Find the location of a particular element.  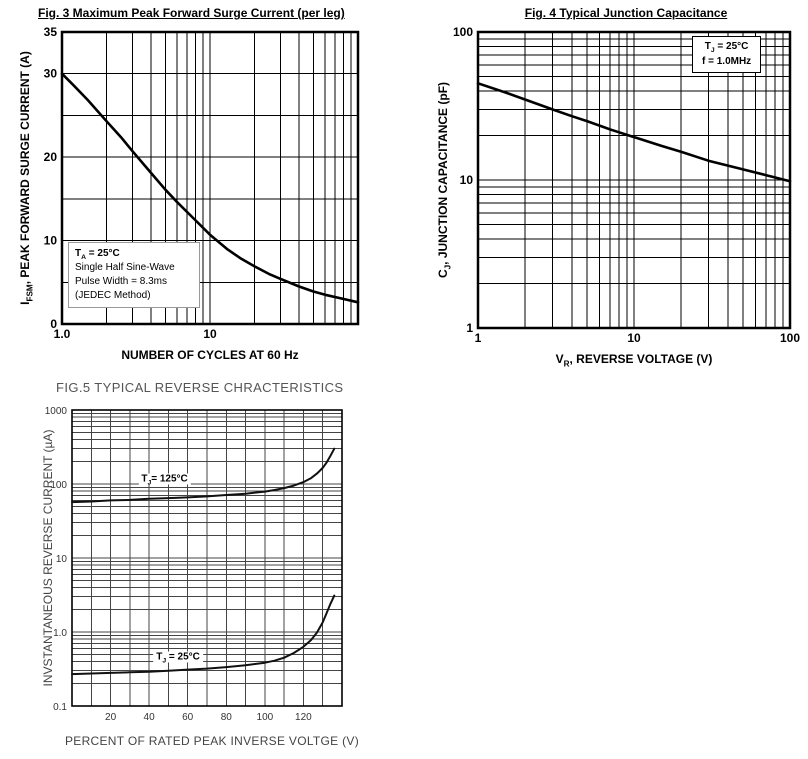

series-junction-capacitance is located at coordinates (634, 132).